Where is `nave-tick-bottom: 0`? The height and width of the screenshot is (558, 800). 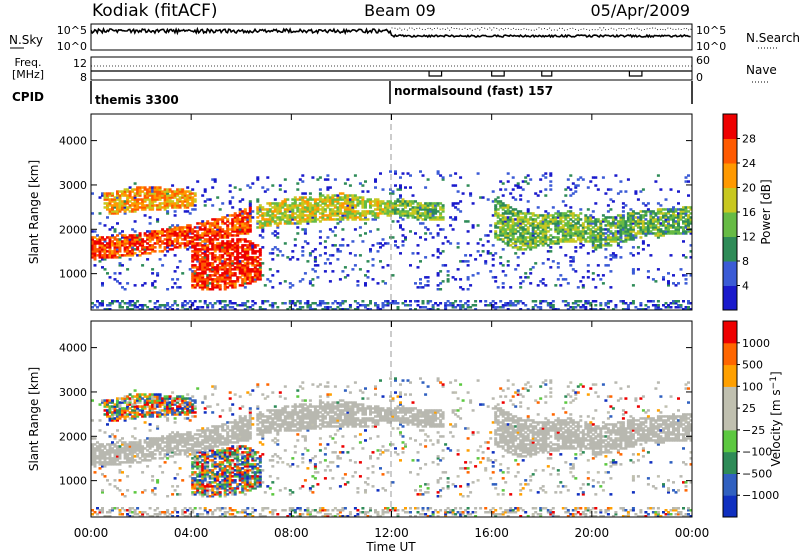
nave-tick-bottom: 0 is located at coordinates (699, 77).